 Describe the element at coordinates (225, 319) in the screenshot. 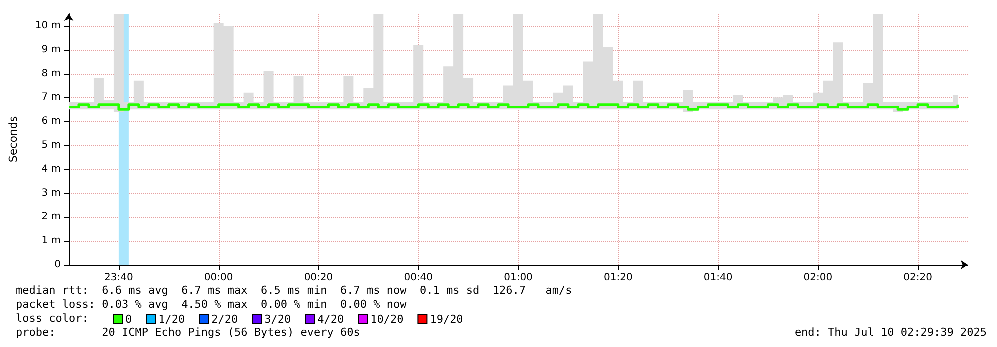

I see `legend-label: 2/20` at that location.